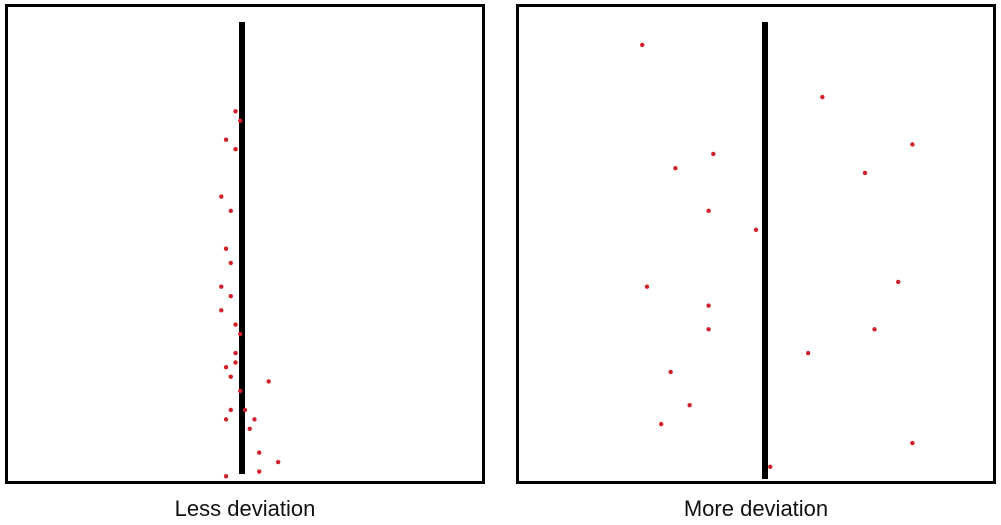 This screenshot has width=1001, height=525. Describe the element at coordinates (250, 294) in the screenshot. I see `less-deviation-points` at that location.